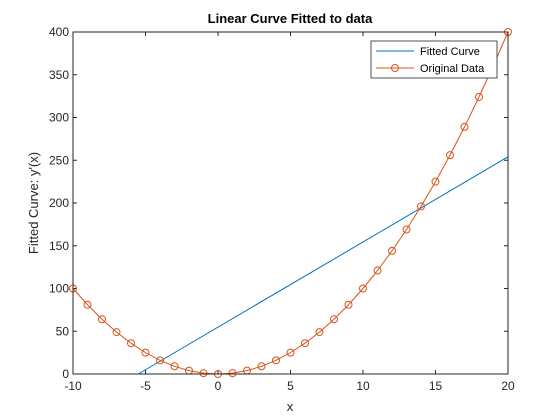 The width and height of the screenshot is (560, 420). What do you see at coordinates (145, 386) in the screenshot?
I see `x-tick-label: -5` at bounding box center [145, 386].